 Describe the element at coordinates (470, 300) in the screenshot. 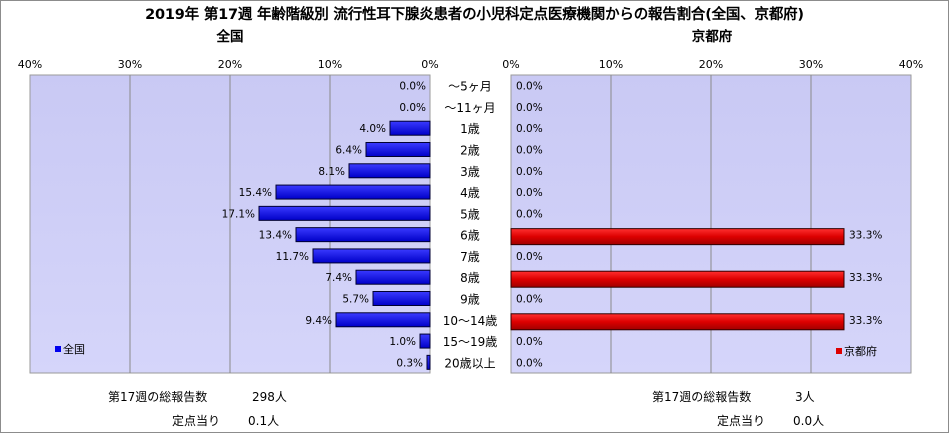

I see `age-category-label: 9歳` at that location.